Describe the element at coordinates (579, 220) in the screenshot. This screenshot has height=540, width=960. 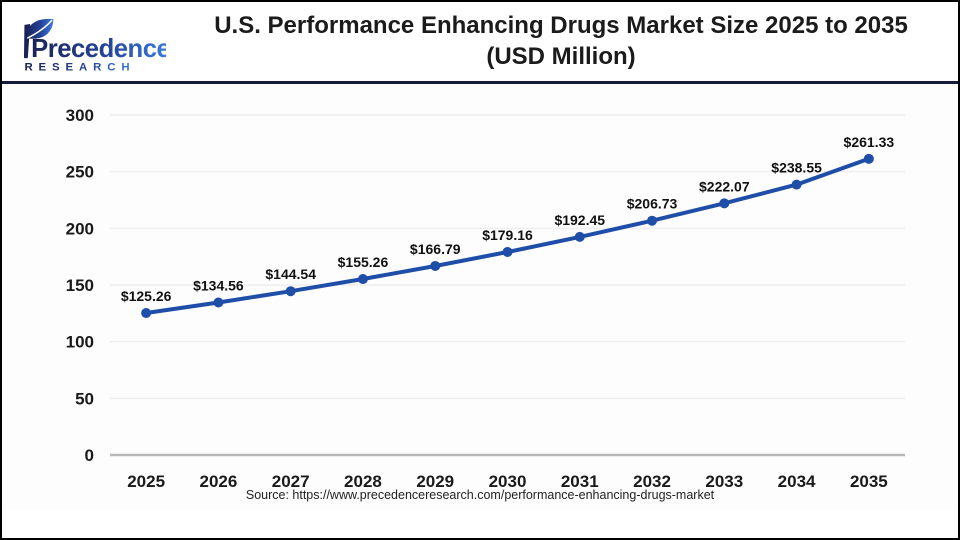
I see `data-label: $192.45` at that location.